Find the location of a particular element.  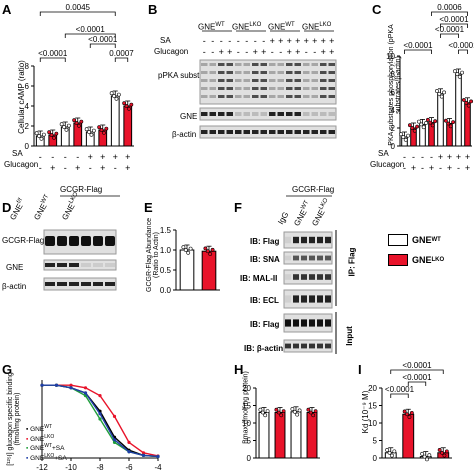

legend-sup-wt: WT is located at coordinates (436, 240).